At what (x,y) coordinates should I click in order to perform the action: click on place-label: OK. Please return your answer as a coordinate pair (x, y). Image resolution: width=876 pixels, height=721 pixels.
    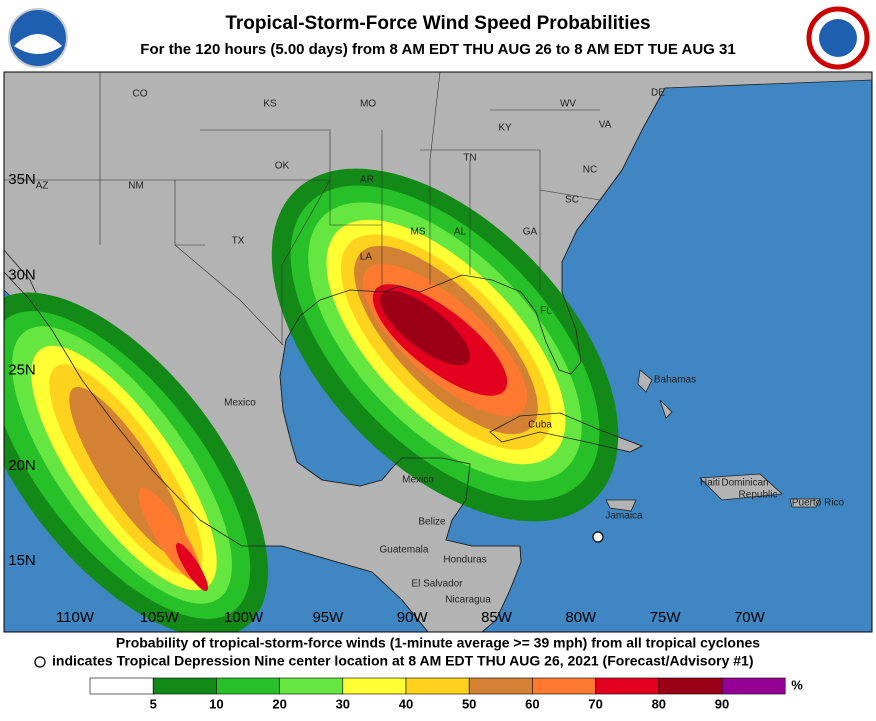
    Looking at the image, I should click on (282, 166).